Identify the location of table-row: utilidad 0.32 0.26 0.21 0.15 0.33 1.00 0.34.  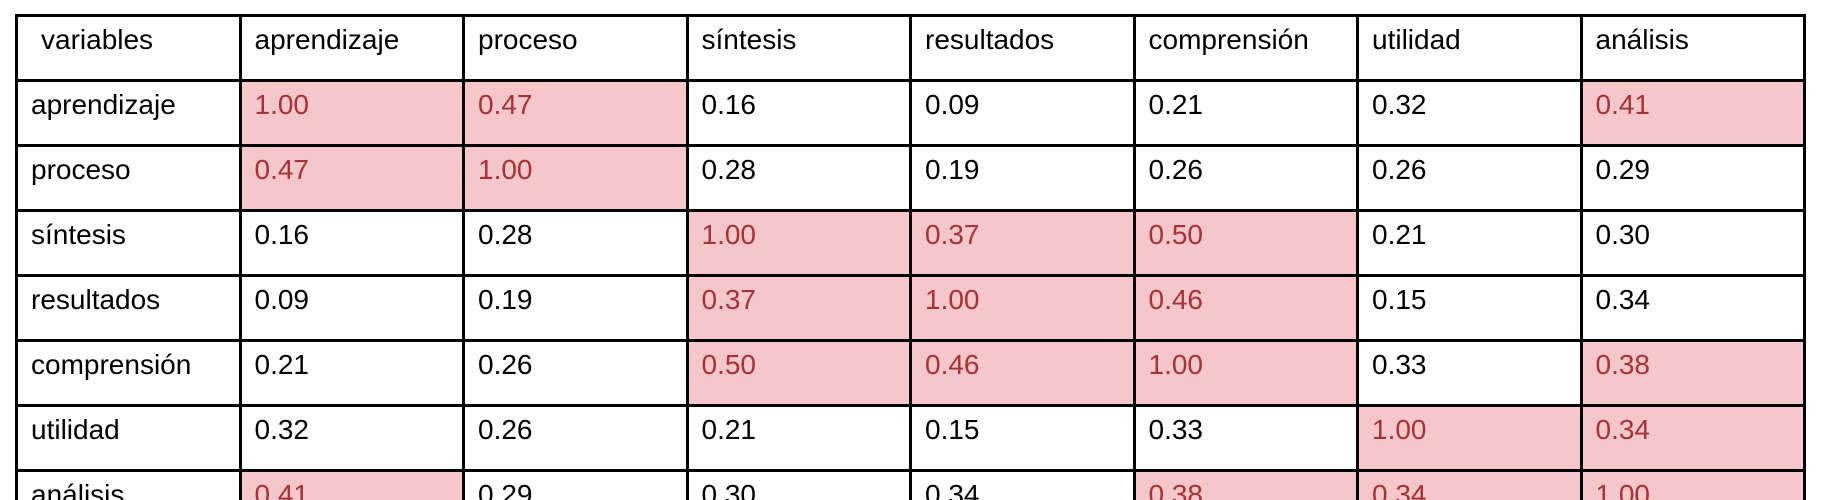
(910, 438).